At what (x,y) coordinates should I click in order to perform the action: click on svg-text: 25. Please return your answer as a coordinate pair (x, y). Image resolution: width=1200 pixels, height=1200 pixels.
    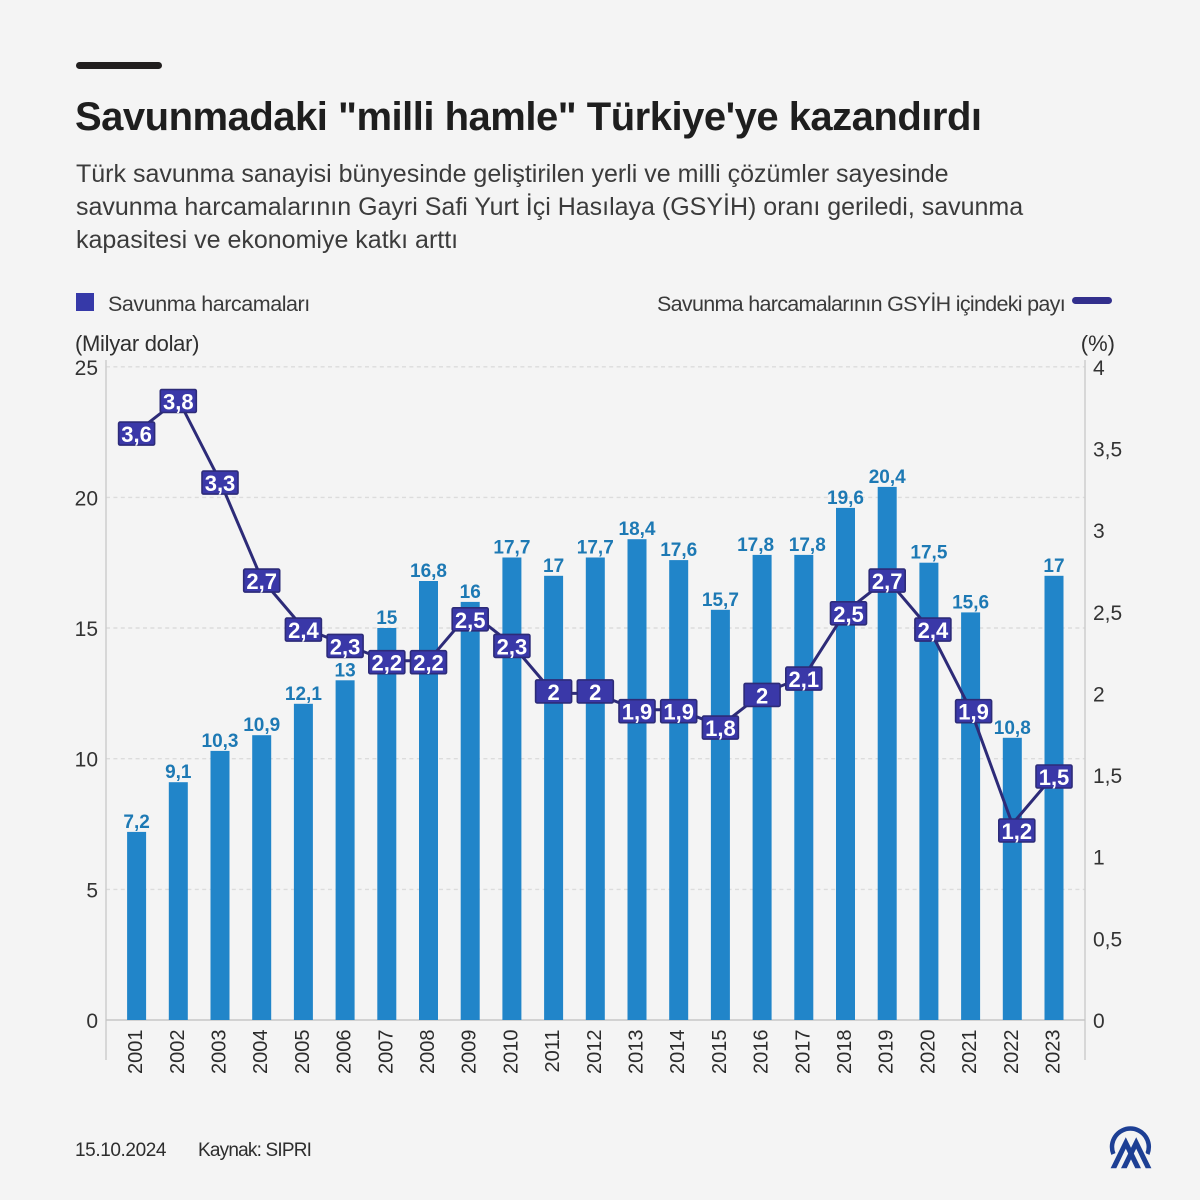
    Looking at the image, I should click on (86, 368).